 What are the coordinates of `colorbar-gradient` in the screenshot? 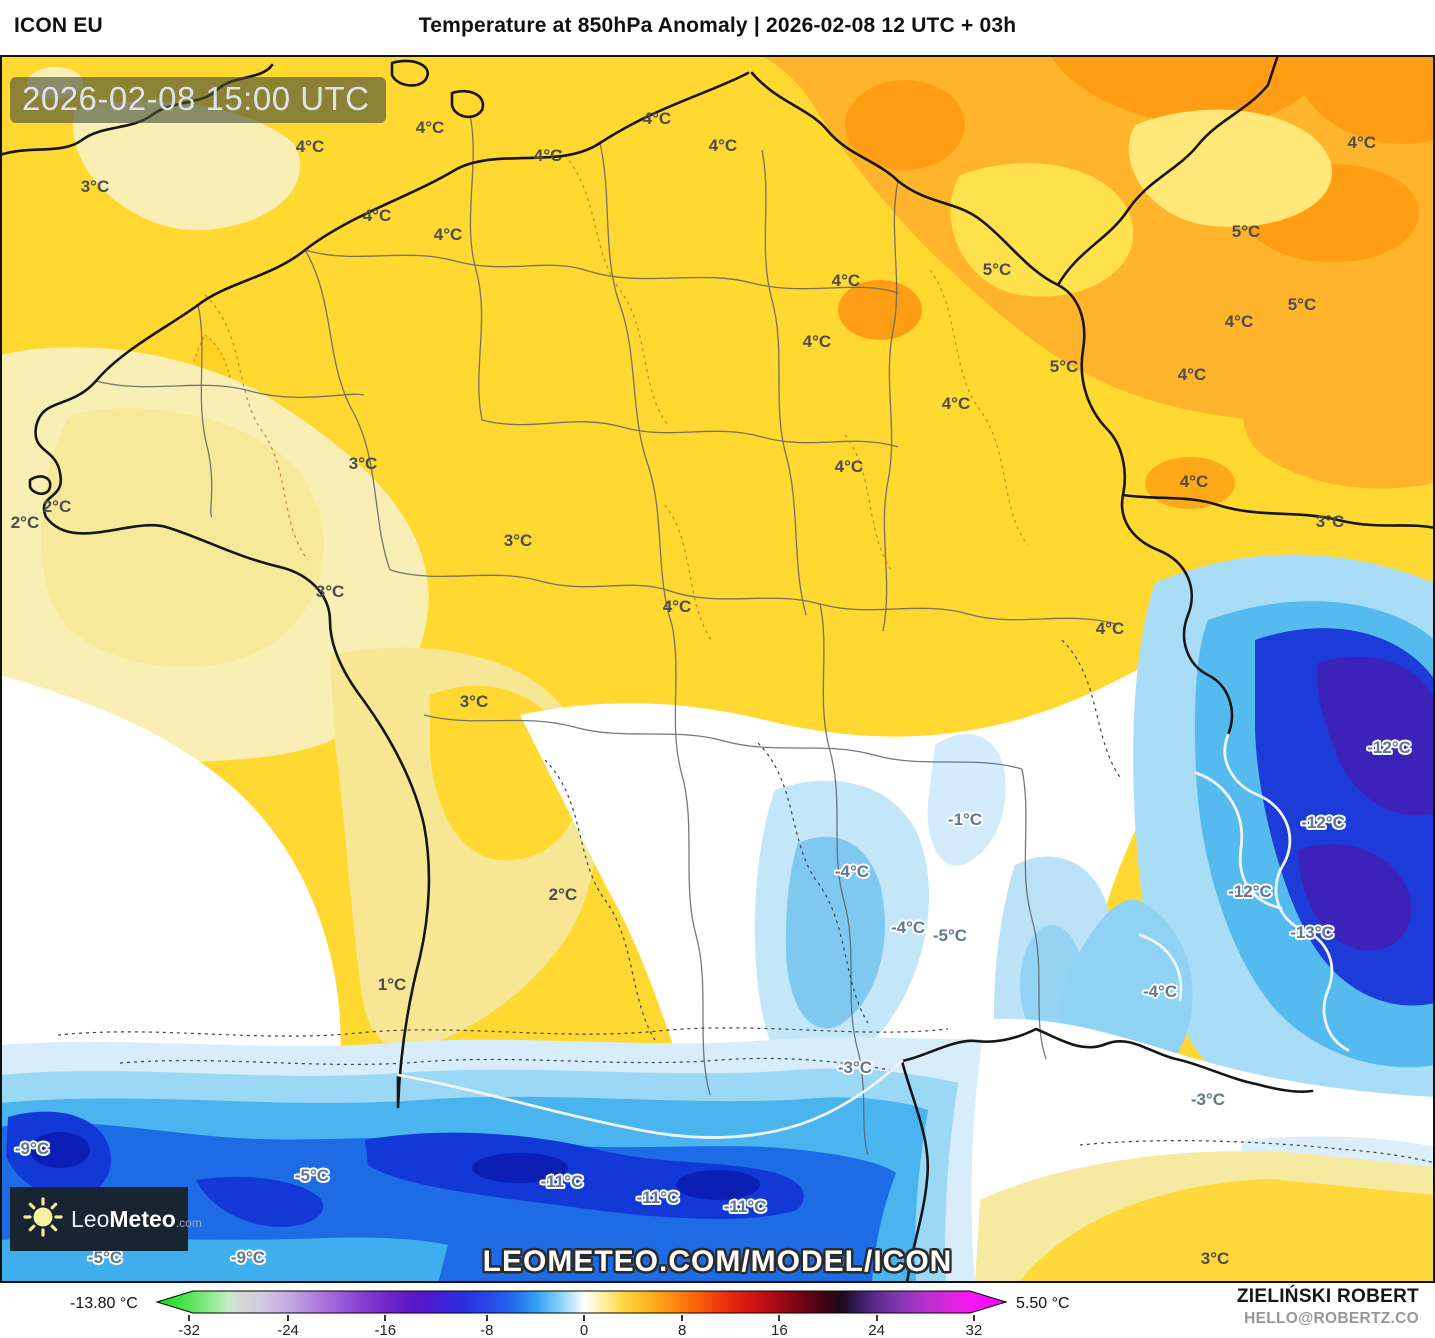 It's located at (581, 1302).